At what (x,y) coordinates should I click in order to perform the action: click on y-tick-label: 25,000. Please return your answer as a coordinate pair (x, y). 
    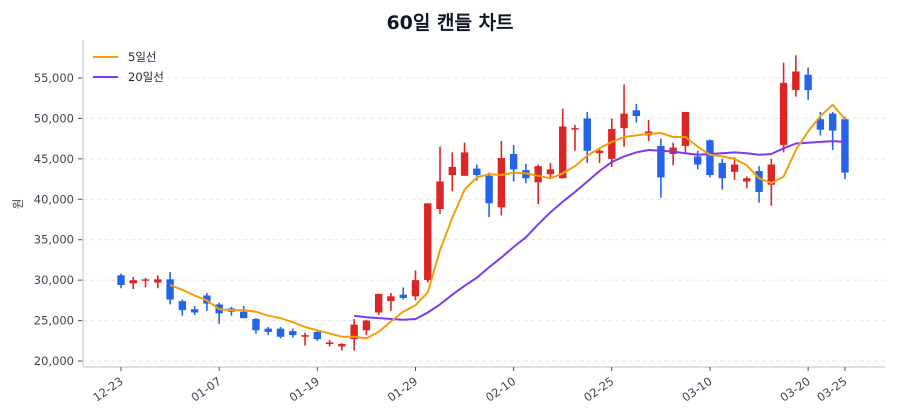
    Looking at the image, I should click on (54, 321).